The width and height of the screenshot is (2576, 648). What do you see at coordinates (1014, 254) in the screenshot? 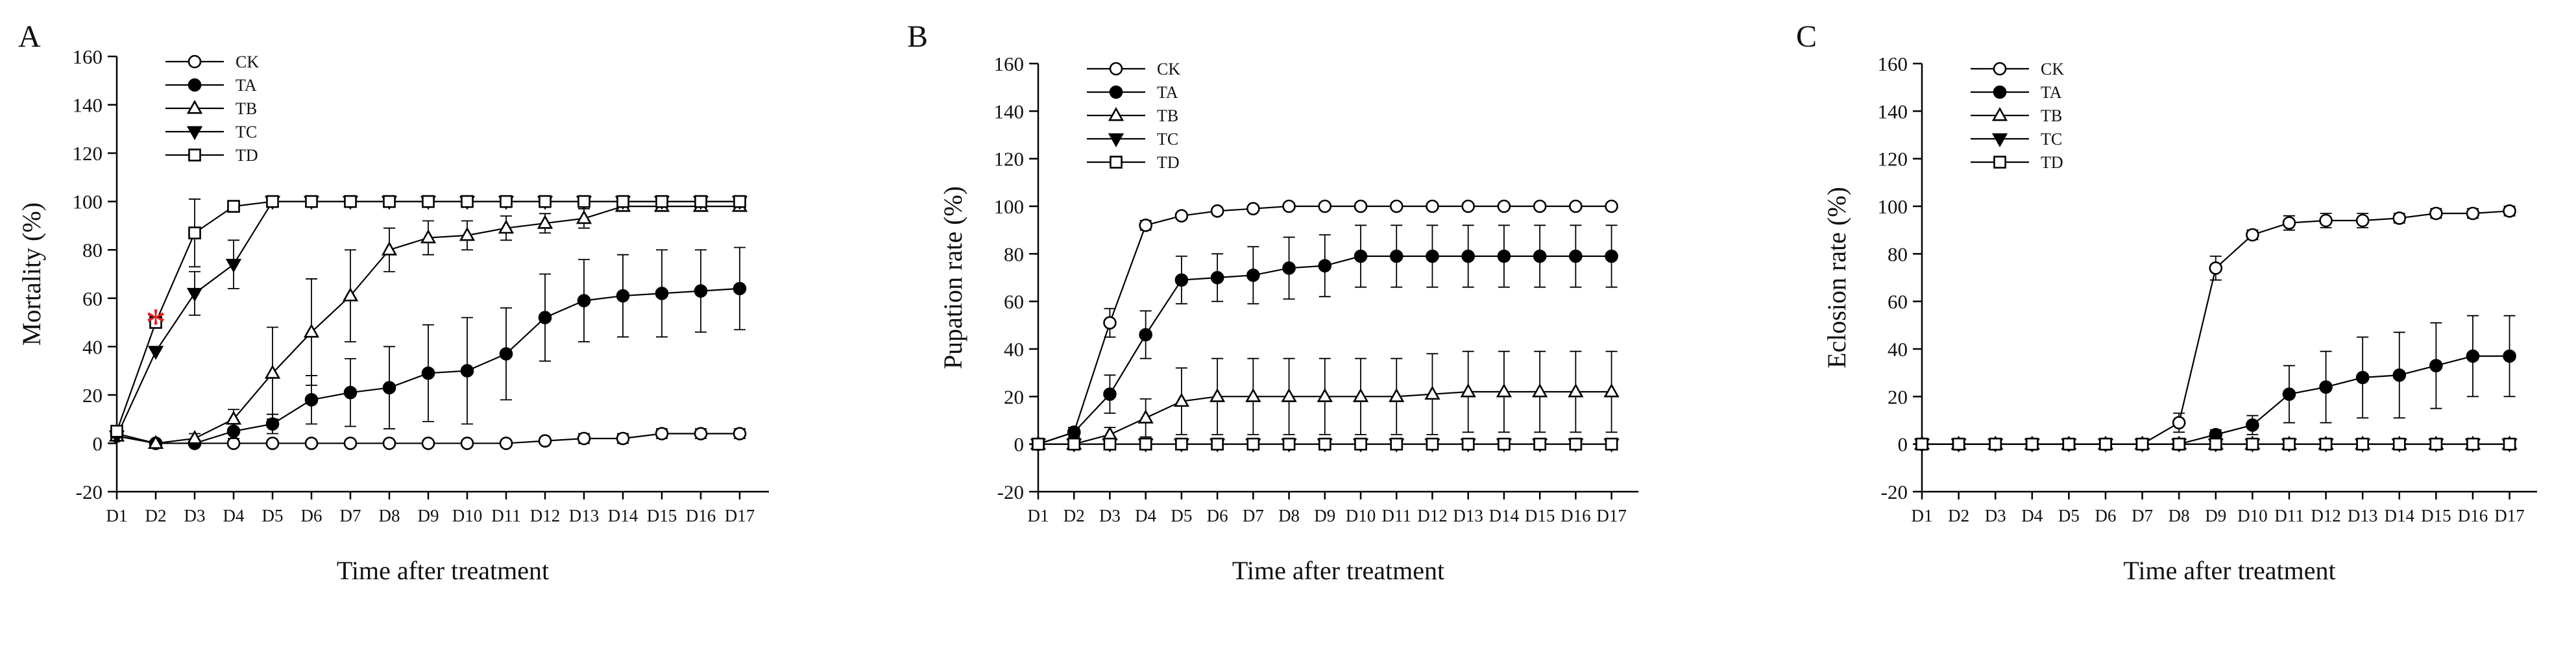
I see `panel-b-ytick-label-80: 80` at bounding box center [1014, 254].